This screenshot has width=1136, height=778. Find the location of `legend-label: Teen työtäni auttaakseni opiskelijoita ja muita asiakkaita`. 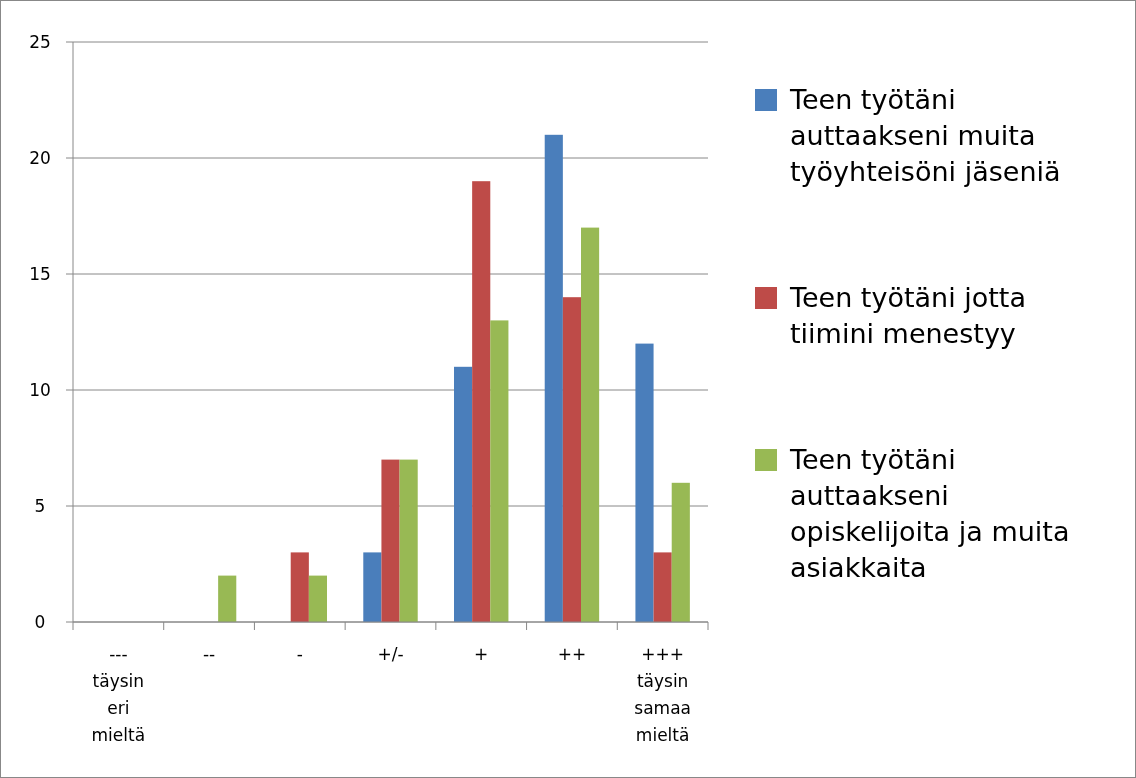

legend-label: Teen työtäni auttaakseni opiskelijoita ja muita asiakkaita is located at coordinates (929, 514).